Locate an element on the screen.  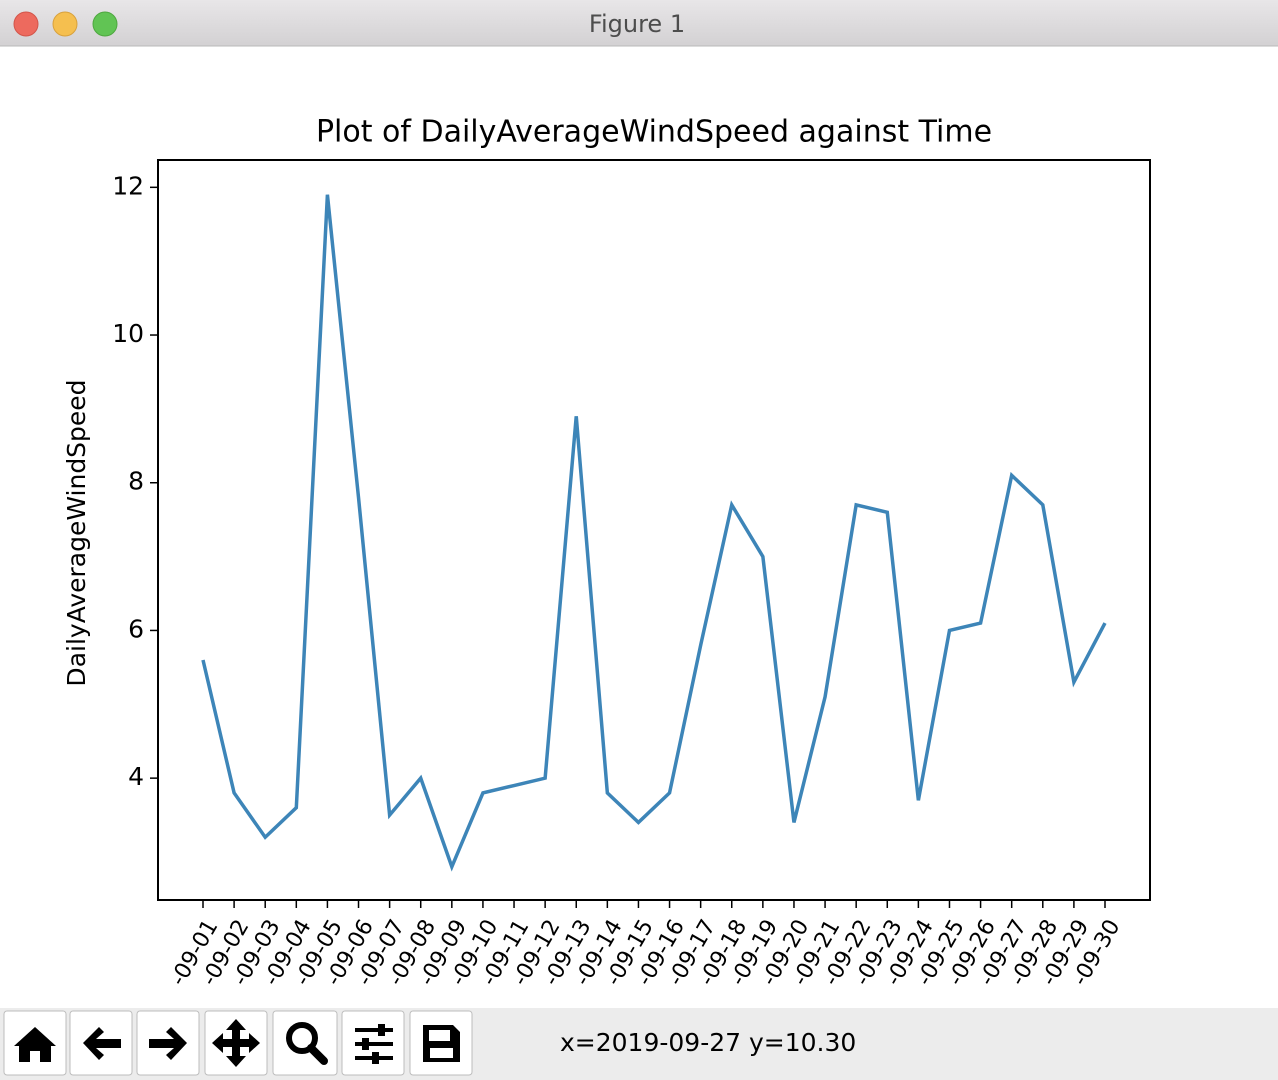
y-tick-label: 8 is located at coordinates (136, 481).